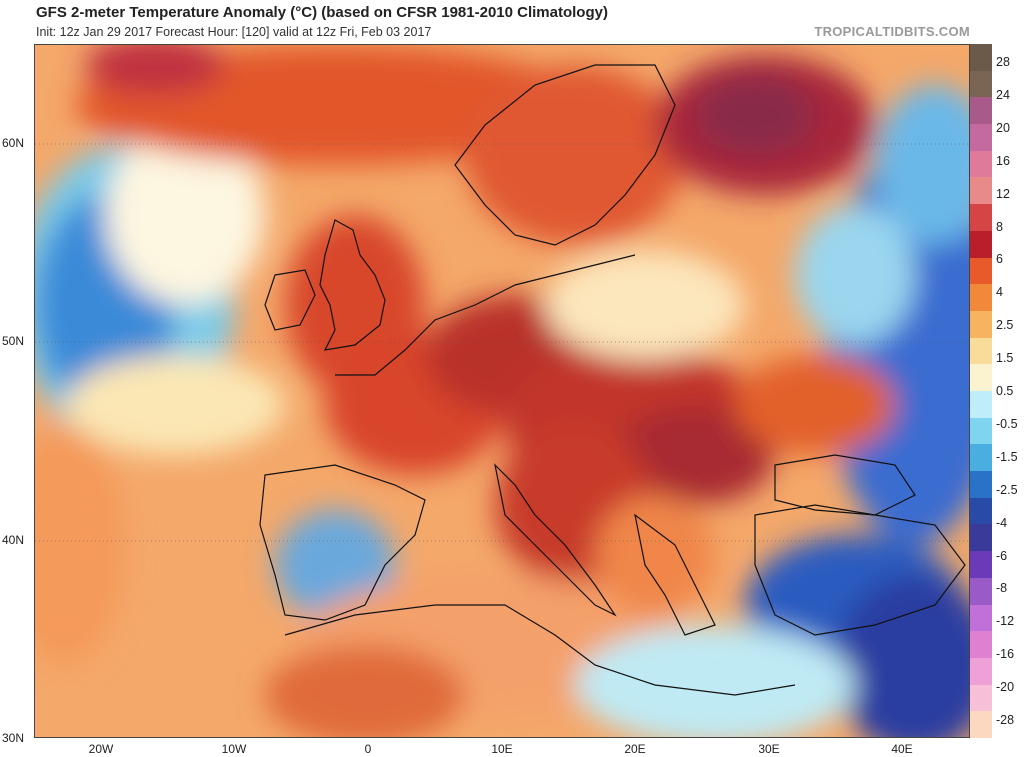 This screenshot has height=757, width=1024. Describe the element at coordinates (13, 738) in the screenshot. I see `lat-label: 30N` at that location.